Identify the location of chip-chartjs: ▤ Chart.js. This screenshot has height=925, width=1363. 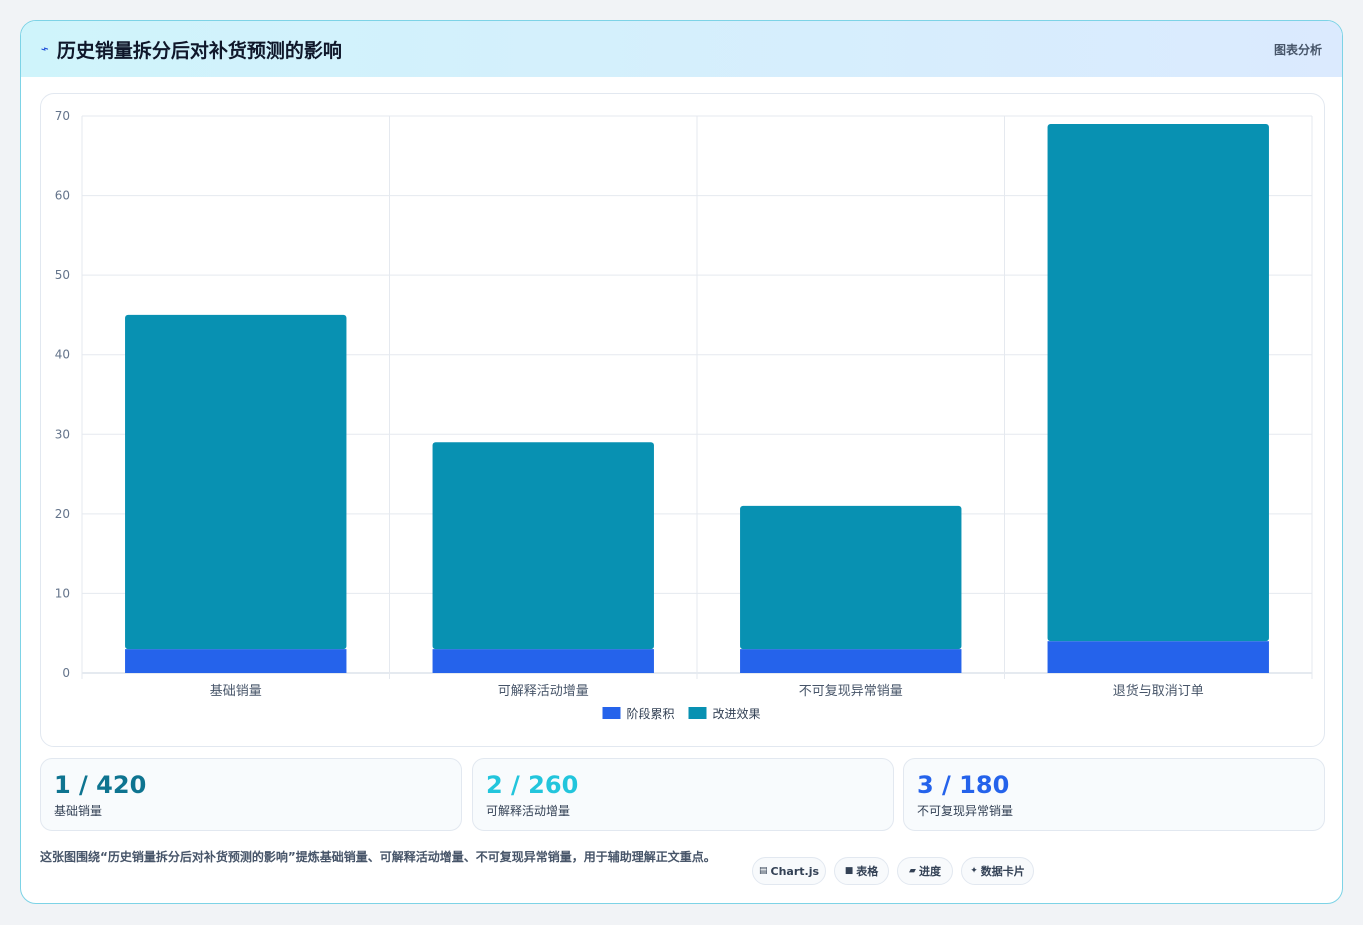
(789, 871).